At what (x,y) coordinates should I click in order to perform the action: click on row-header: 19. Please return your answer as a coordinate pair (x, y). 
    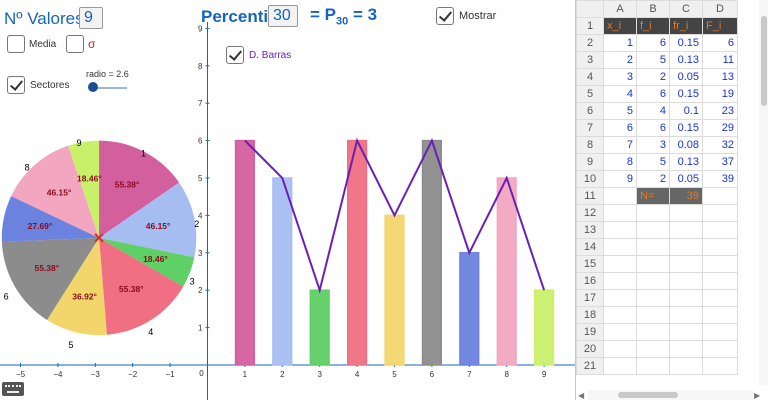
    Looking at the image, I should click on (590, 332).